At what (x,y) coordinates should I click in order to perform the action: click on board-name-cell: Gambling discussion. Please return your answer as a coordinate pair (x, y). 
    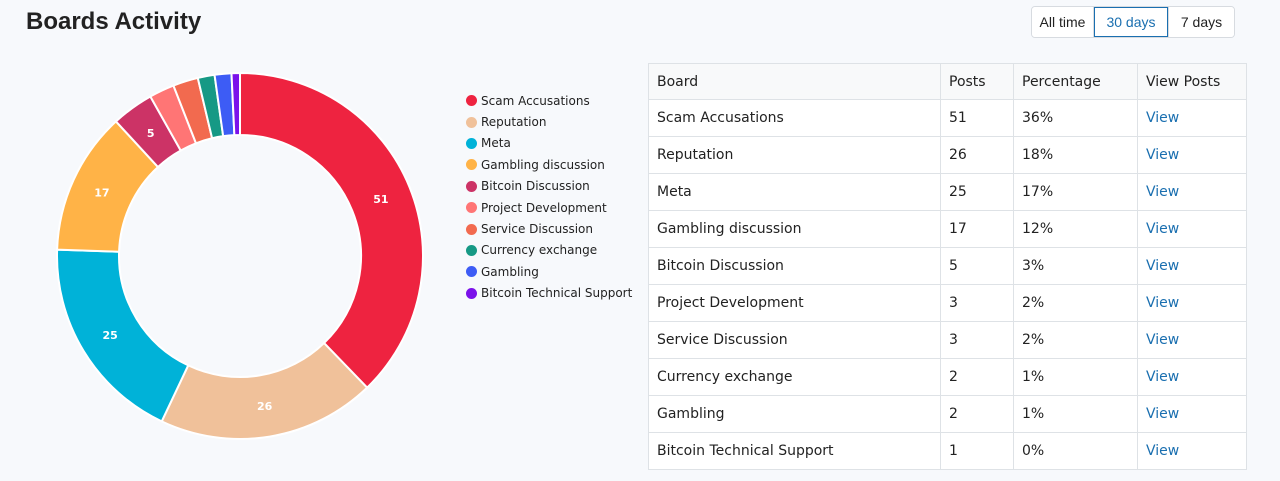
    Looking at the image, I should click on (794, 229).